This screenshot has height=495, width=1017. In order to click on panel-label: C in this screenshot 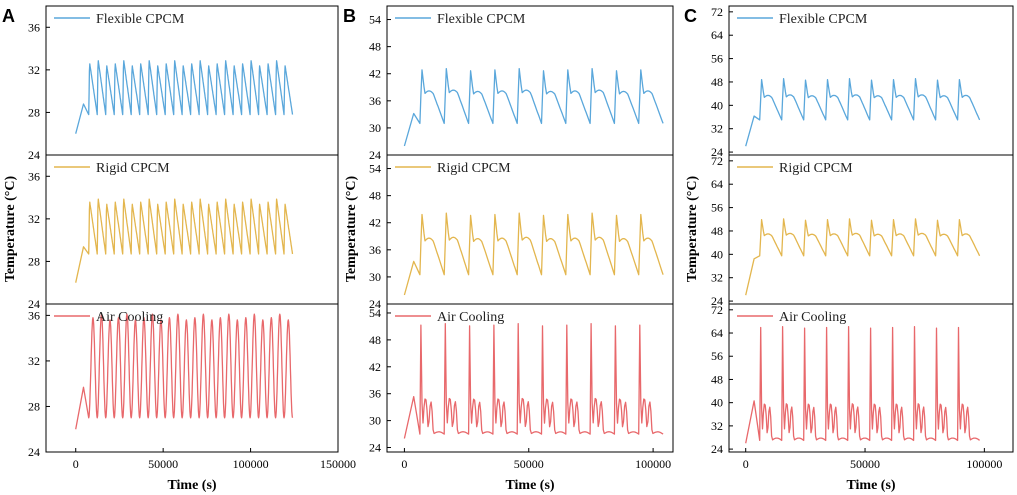, I will do `click(690, 16)`.